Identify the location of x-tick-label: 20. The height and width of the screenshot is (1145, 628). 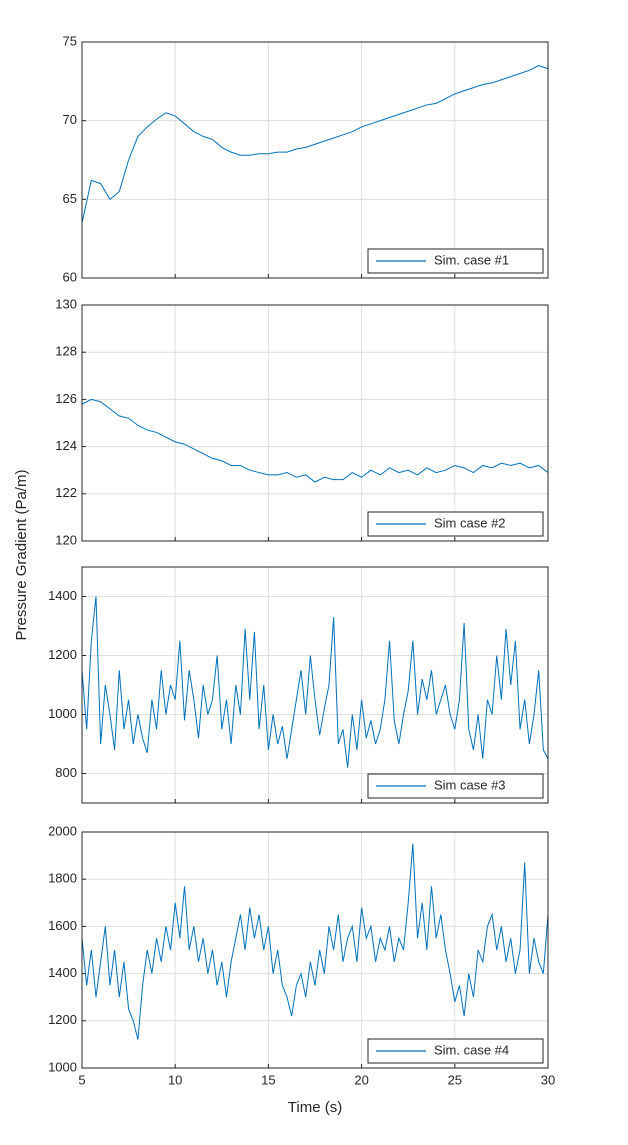
(361, 1079).